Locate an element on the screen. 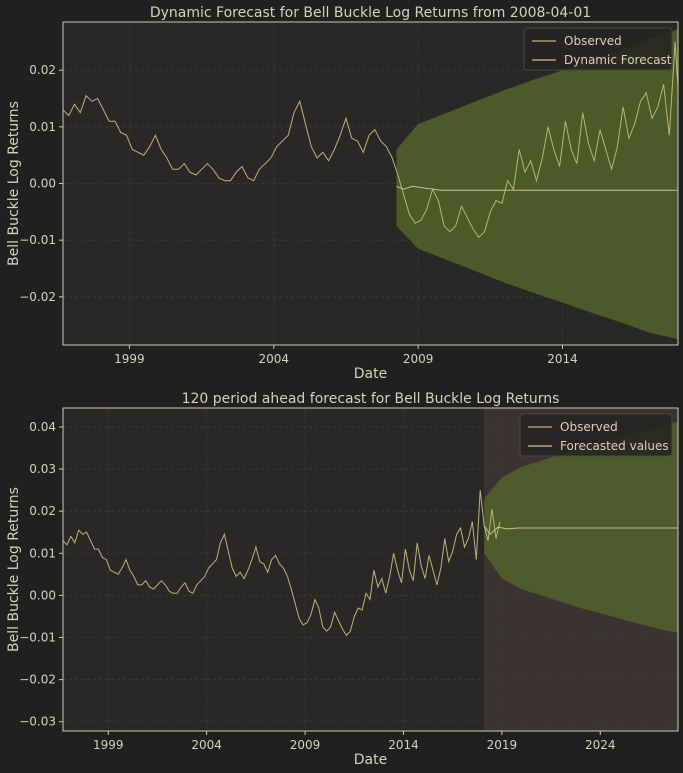 The height and width of the screenshot is (773, 683). confidence-interval-band is located at coordinates (581, 527).